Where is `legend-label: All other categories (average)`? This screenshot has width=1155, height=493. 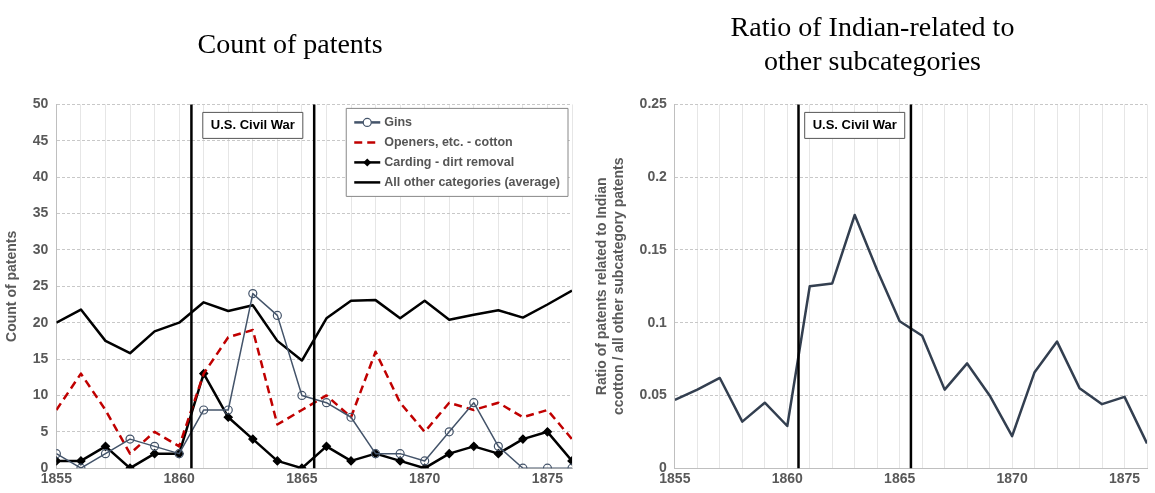
legend-label: All other categories (average) is located at coordinates (472, 181).